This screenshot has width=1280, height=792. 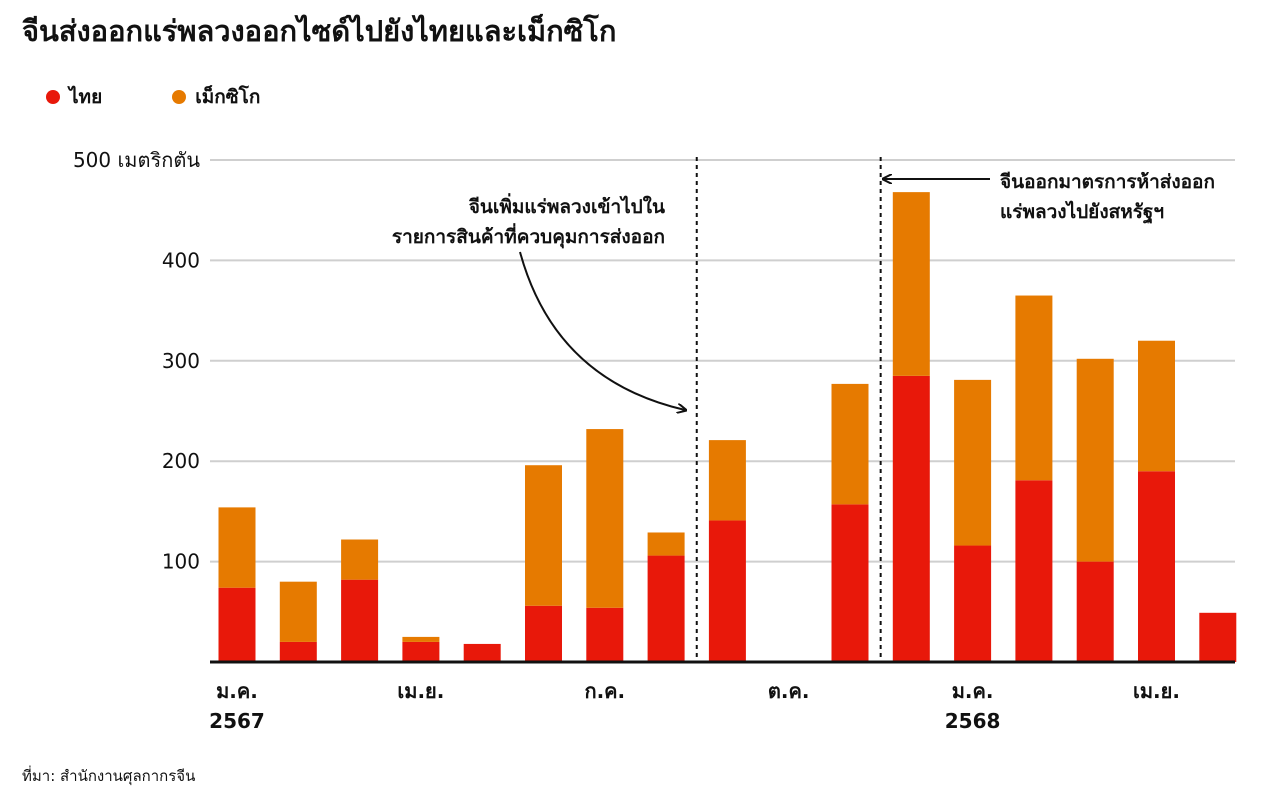 What do you see at coordinates (602, 330) in the screenshot?
I see `annotation-arrow` at bounding box center [602, 330].